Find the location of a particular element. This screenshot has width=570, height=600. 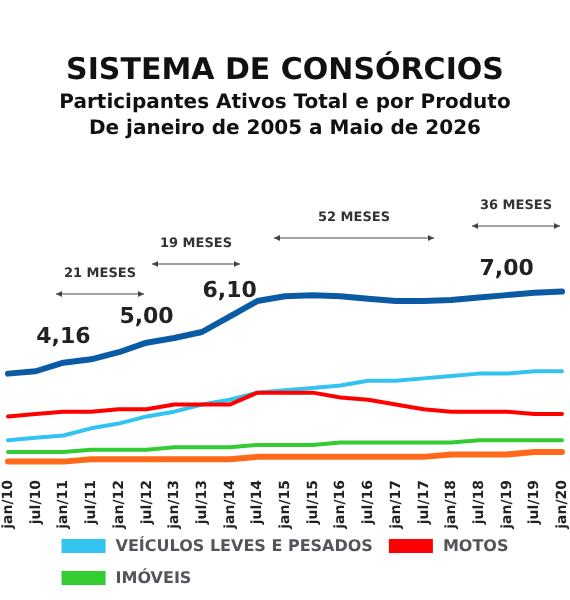

data-label: 5,00 is located at coordinates (147, 315).